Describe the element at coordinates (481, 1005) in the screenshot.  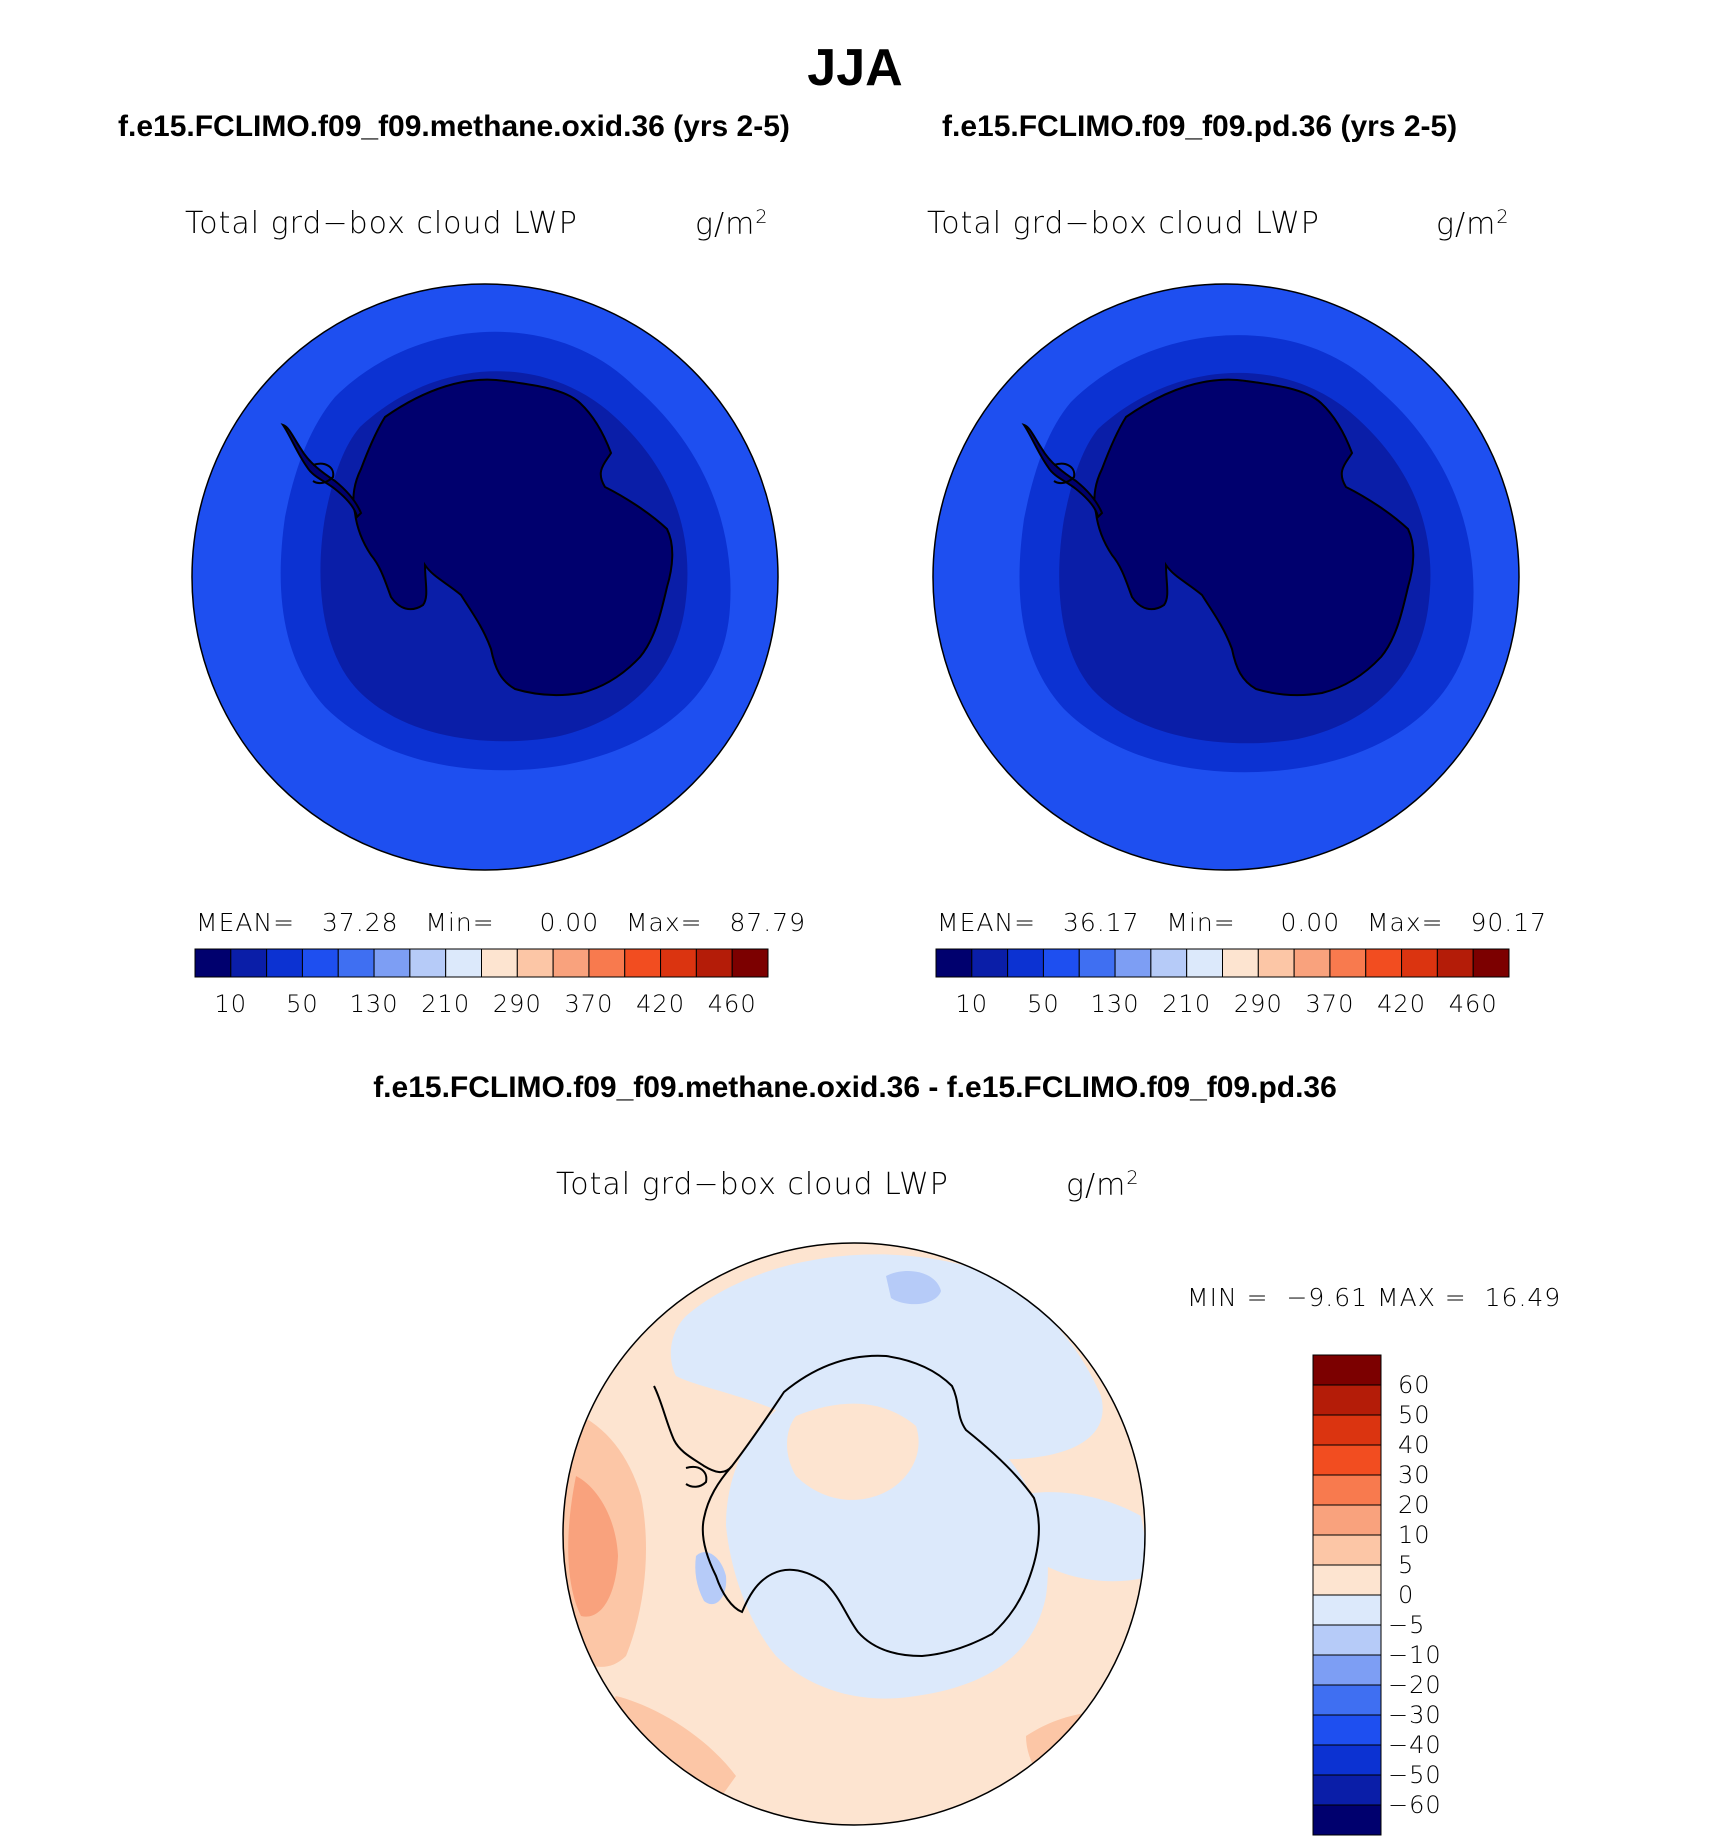
I see `panel-left-colorbar-ticks: 10 50 130 210 290 370 420 460` at that location.